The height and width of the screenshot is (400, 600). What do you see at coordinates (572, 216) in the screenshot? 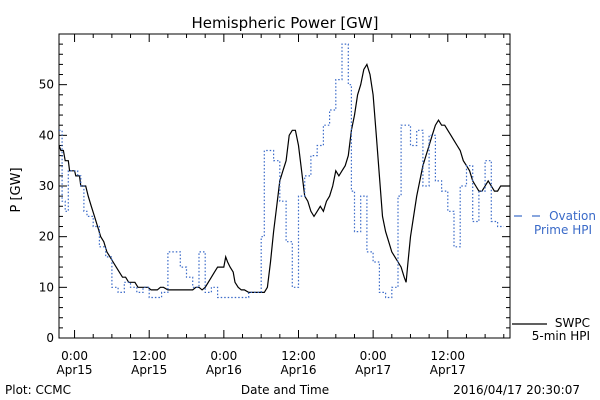
I see `legend-label-ovation: Ovation` at bounding box center [572, 216].